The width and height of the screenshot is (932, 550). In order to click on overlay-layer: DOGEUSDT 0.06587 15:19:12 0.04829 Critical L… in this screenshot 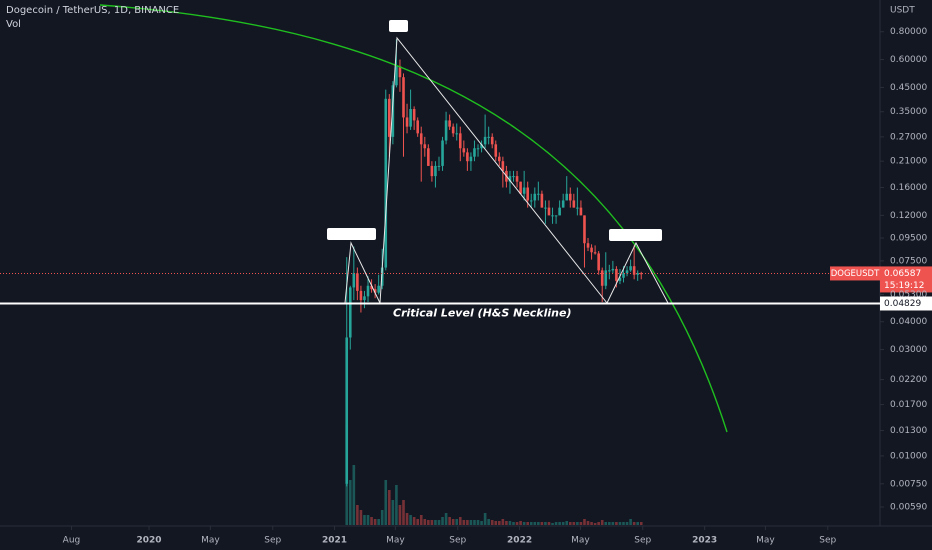, I will do `click(466, 292)`.